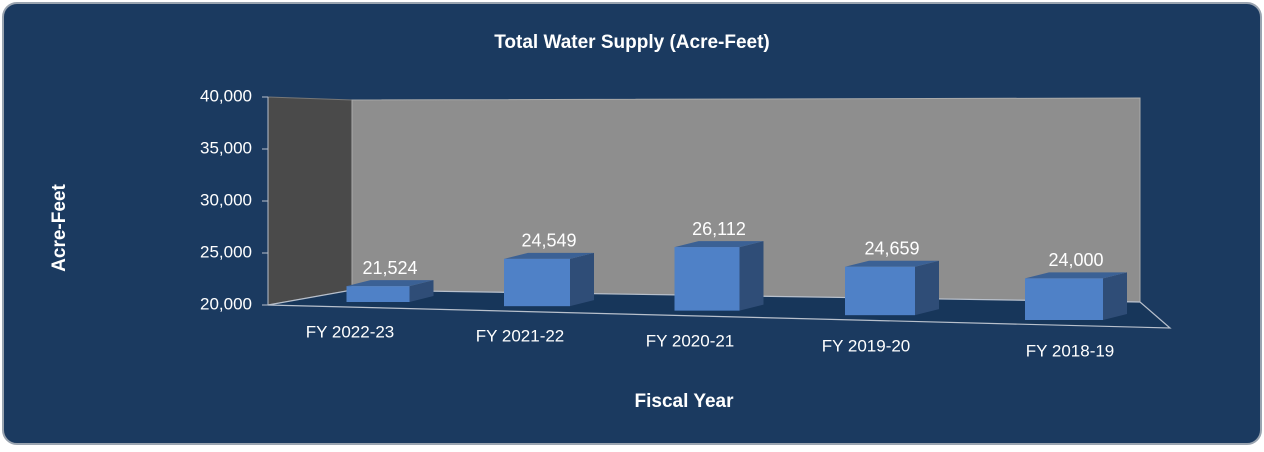 The image size is (1264, 452). I want to click on value-label: 24,000, so click(1075, 260).